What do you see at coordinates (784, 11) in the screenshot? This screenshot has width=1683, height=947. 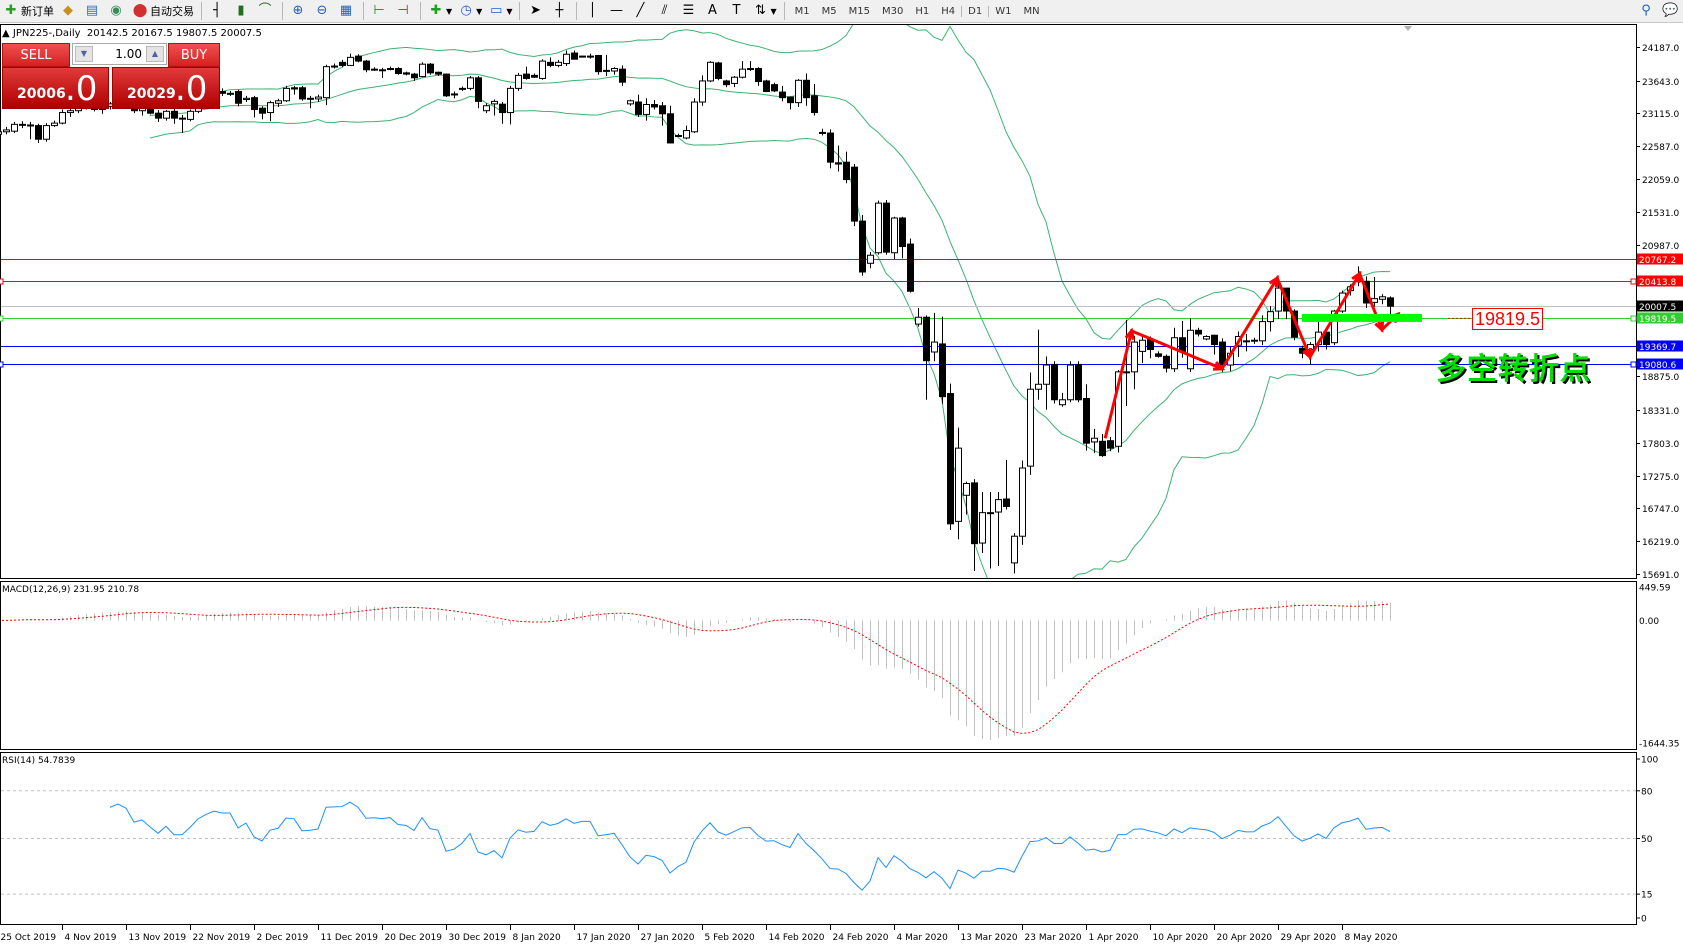 I see `toolbar-separator` at bounding box center [784, 11].